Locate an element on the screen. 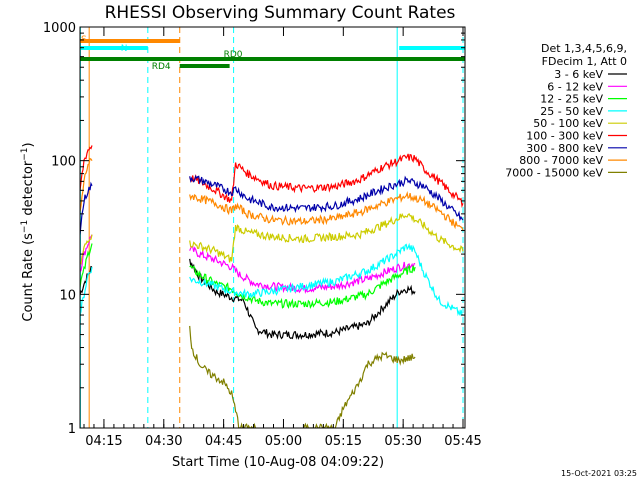 The image size is (640, 480). y-tick-label: 1 is located at coordinates (72, 429).